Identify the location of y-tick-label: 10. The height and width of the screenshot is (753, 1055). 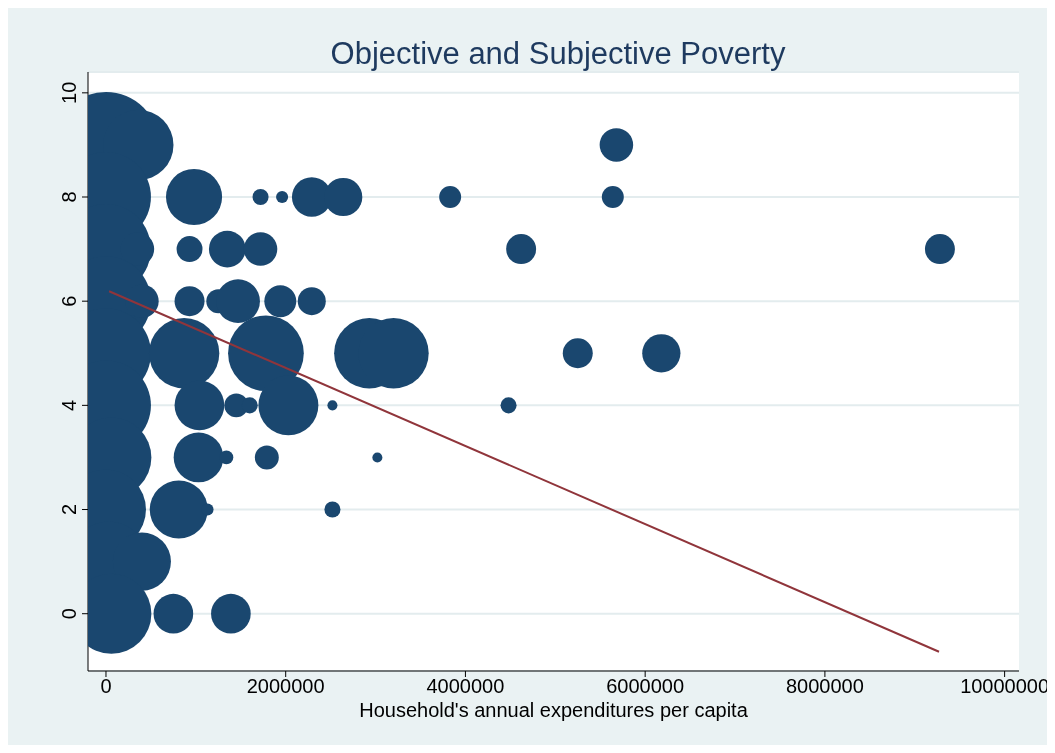
(69, 92).